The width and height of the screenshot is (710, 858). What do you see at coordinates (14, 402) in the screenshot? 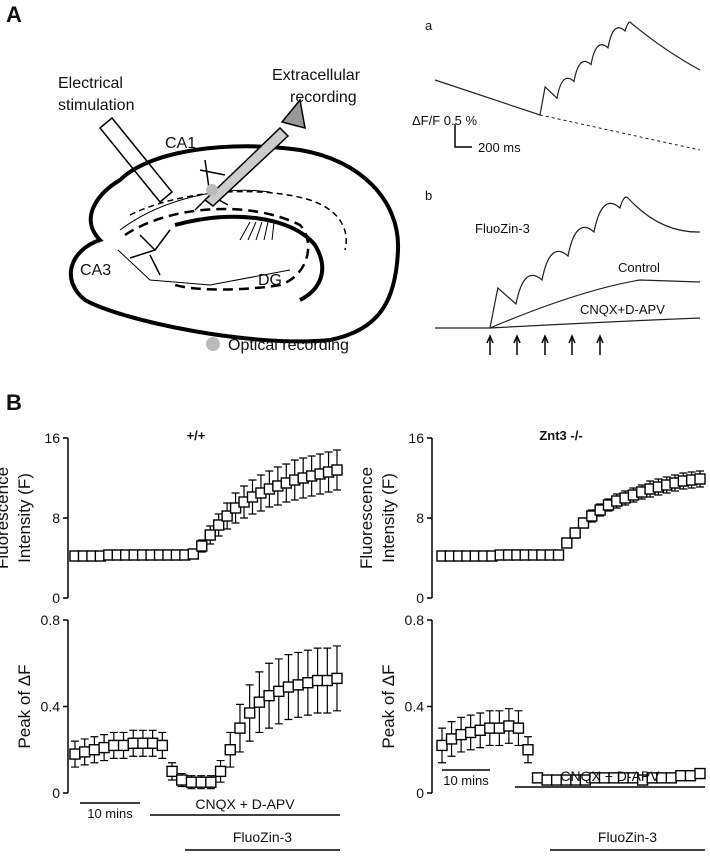
I see `panel-label: B` at bounding box center [14, 402].